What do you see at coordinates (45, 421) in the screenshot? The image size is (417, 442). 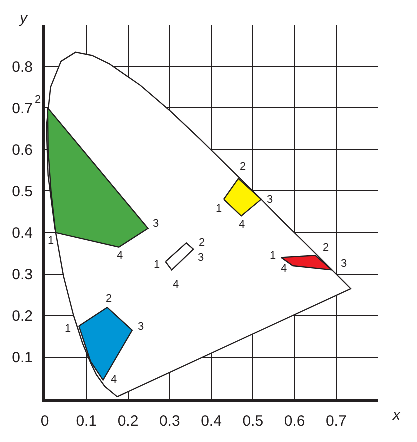 I see `x-tick-label: 0` at bounding box center [45, 421].